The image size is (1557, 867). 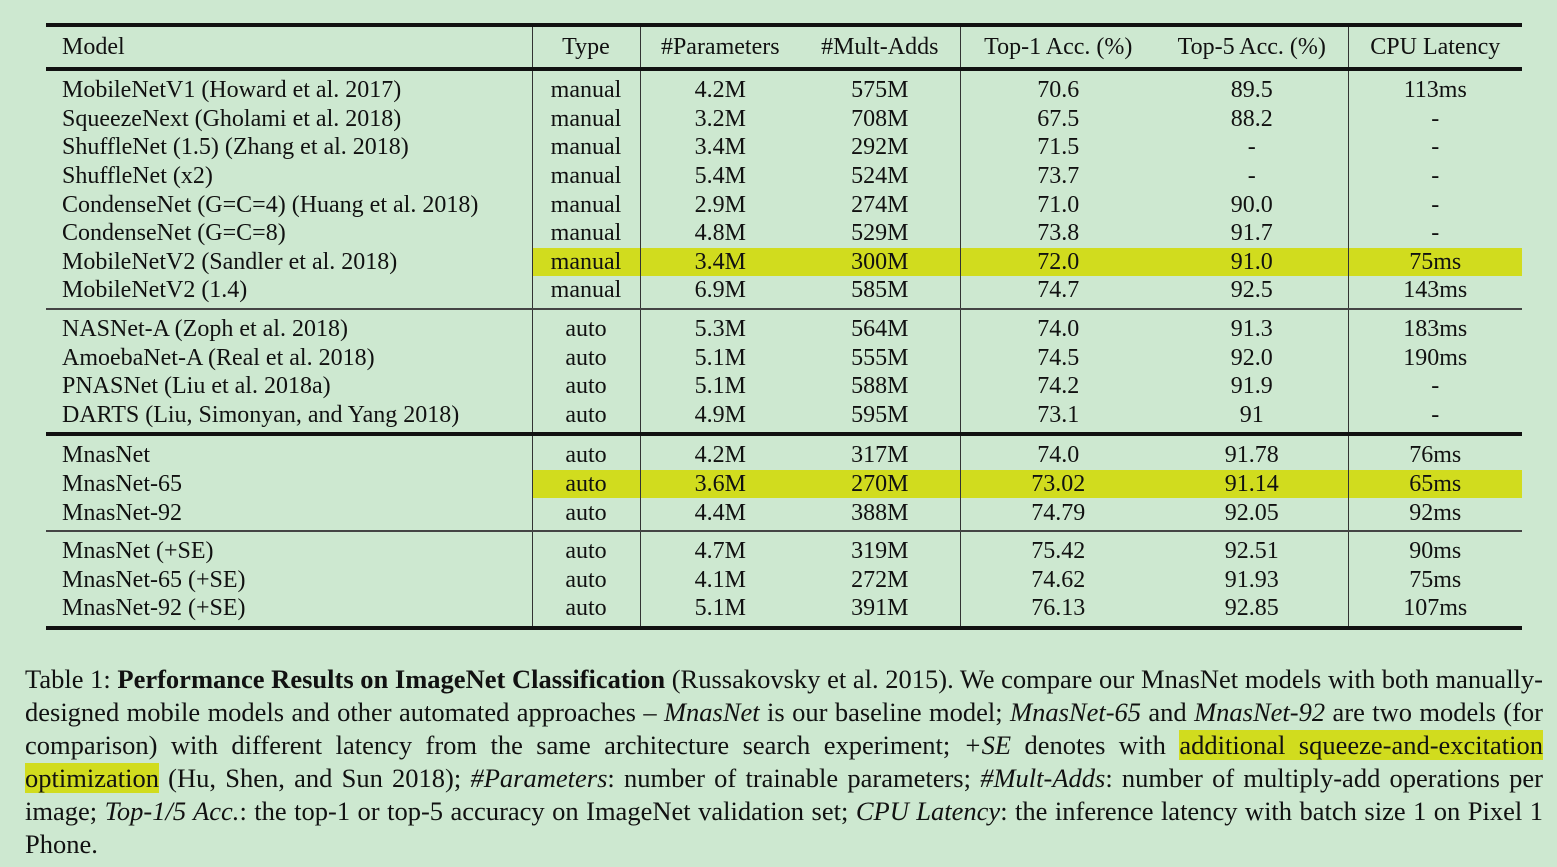 I want to click on cell-mult-adds: 272M, so click(x=880, y=580).